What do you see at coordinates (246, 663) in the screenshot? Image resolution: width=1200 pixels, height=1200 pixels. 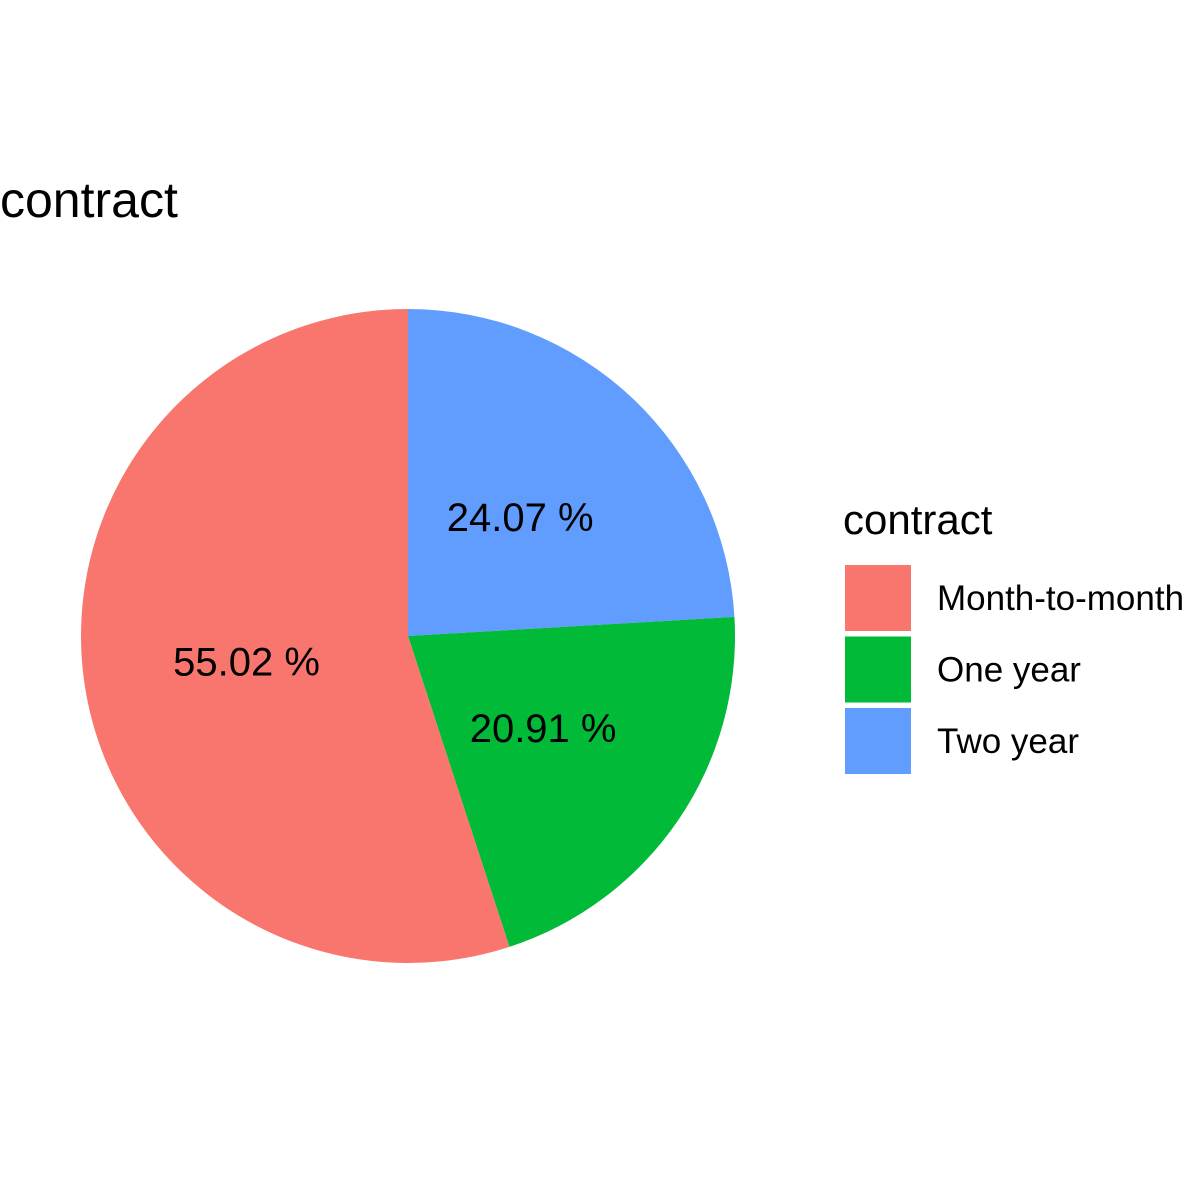 I see `slice-label-month-to-month: 55.02 %` at bounding box center [246, 663].